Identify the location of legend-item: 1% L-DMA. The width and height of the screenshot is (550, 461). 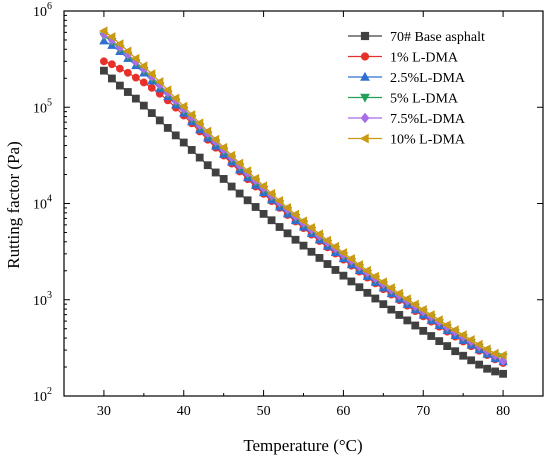
(403, 58).